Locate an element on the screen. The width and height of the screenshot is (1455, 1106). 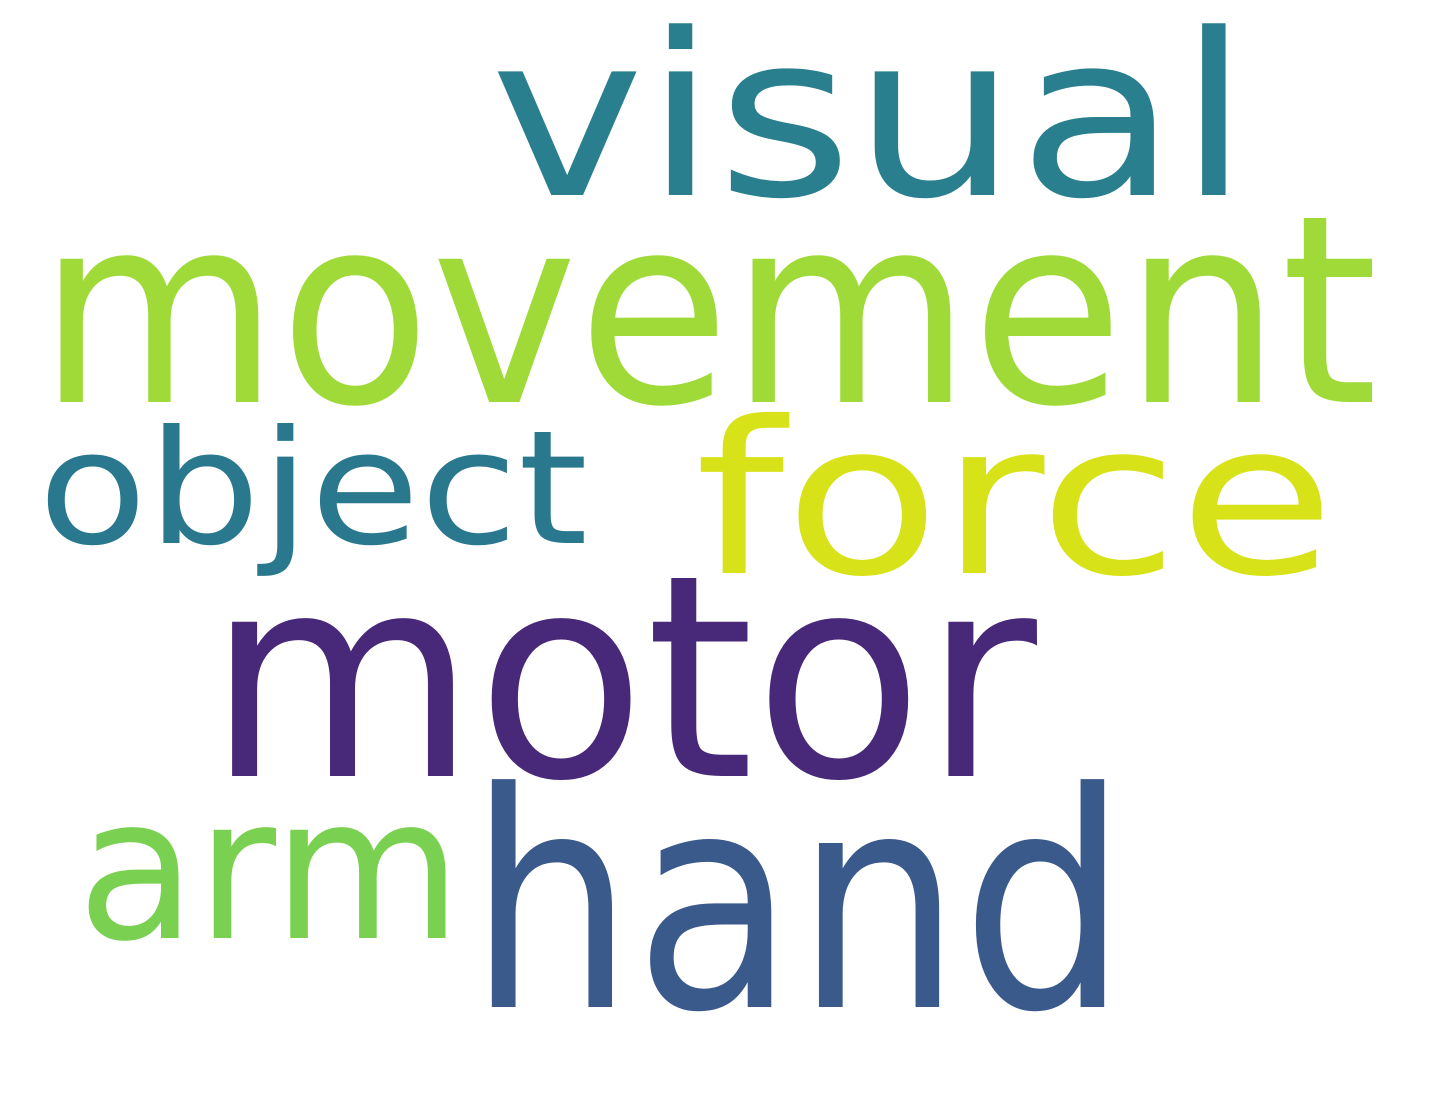
word-hand: hand is located at coordinates (798, 903).